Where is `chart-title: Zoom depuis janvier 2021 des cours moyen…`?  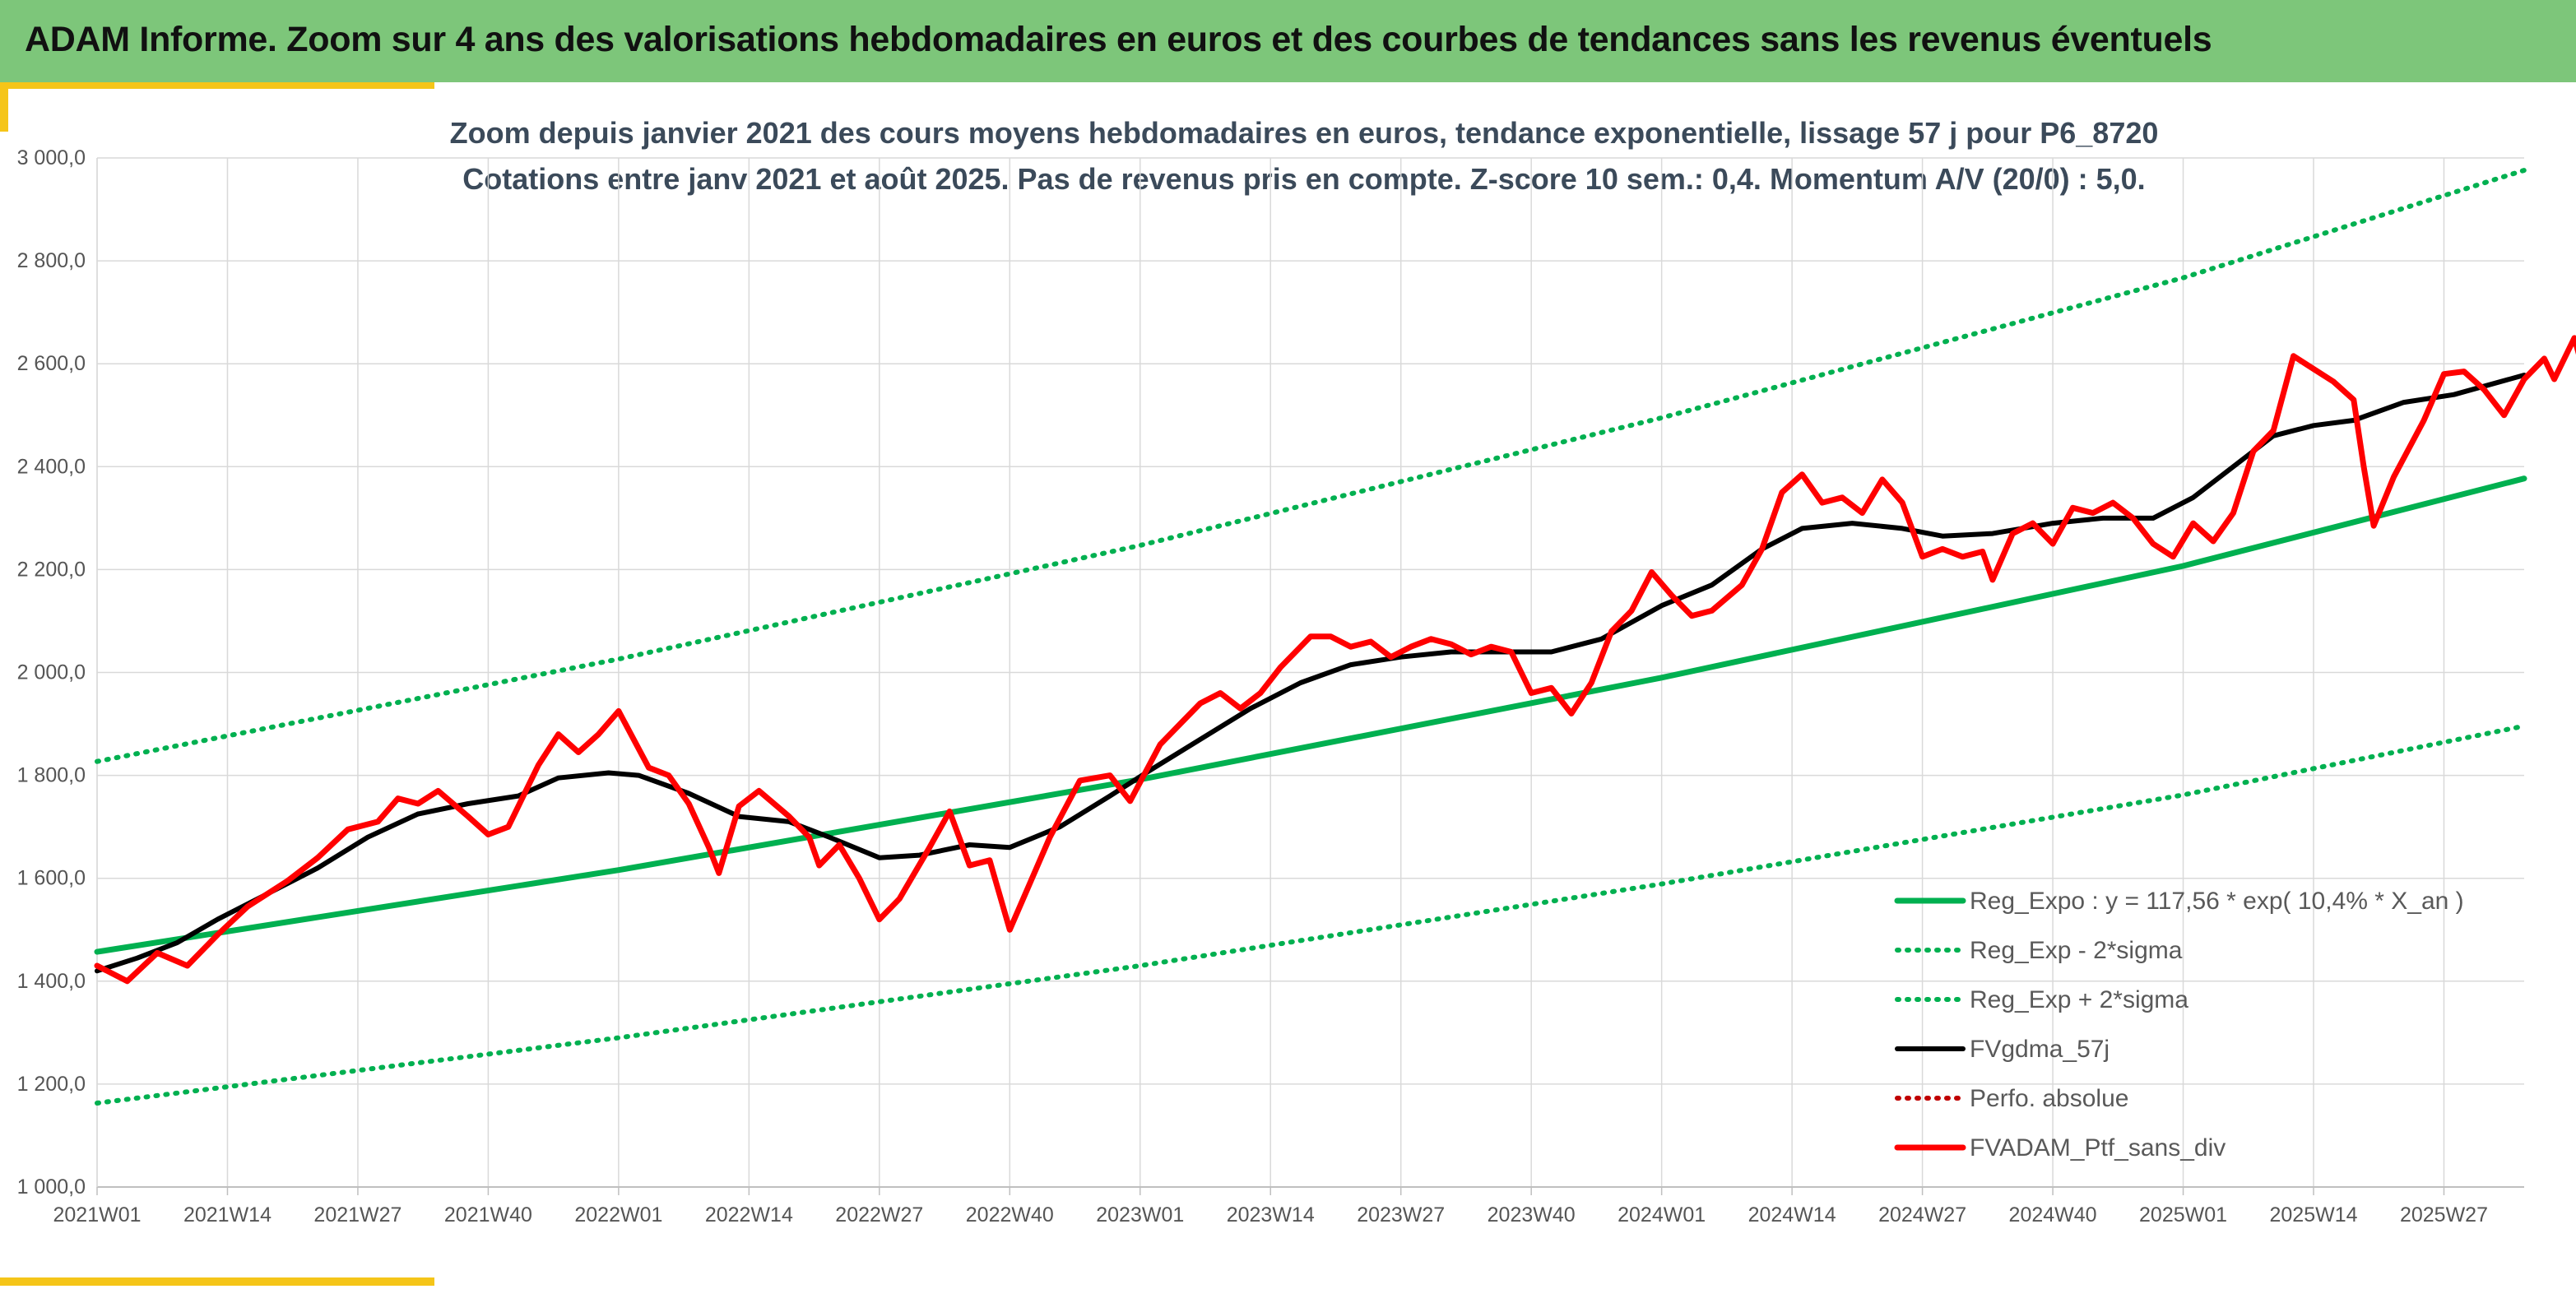
chart-title: Zoom depuis janvier 2021 des cours moyen… is located at coordinates (1304, 133).